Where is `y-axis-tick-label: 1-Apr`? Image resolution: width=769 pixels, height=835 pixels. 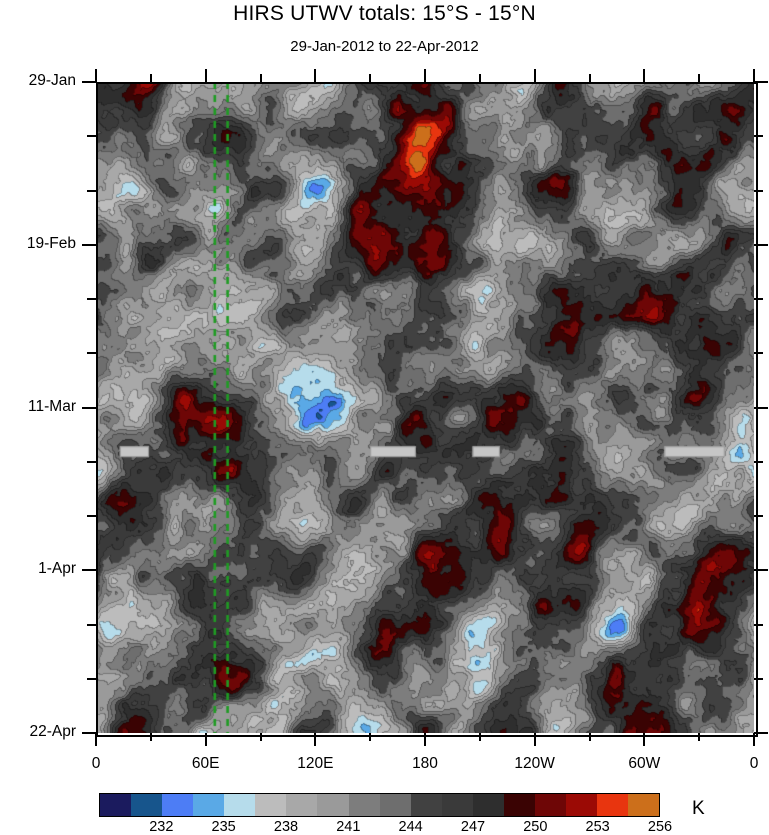 y-axis-tick-label: 1-Apr is located at coordinates (57, 569).